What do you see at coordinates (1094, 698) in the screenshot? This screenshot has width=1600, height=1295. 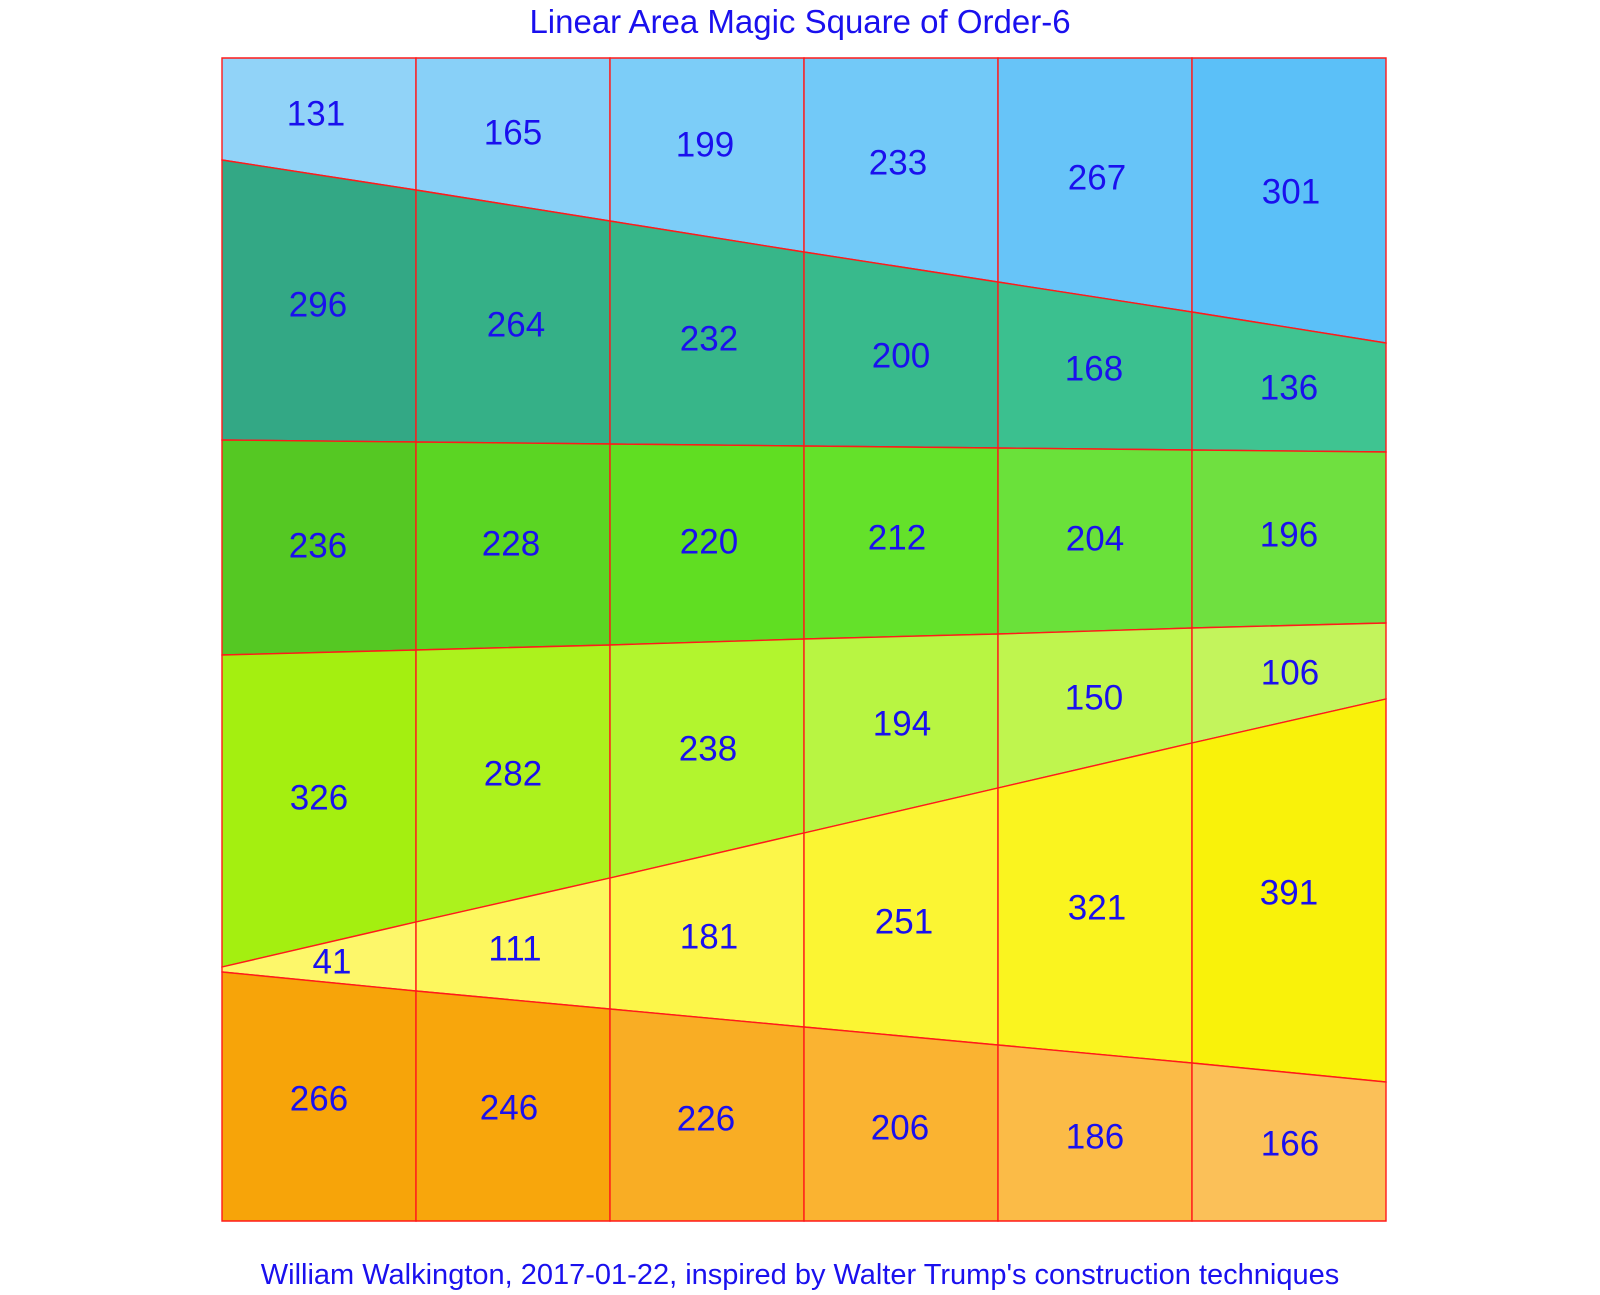 I see `cell-value-label: 150` at bounding box center [1094, 698].